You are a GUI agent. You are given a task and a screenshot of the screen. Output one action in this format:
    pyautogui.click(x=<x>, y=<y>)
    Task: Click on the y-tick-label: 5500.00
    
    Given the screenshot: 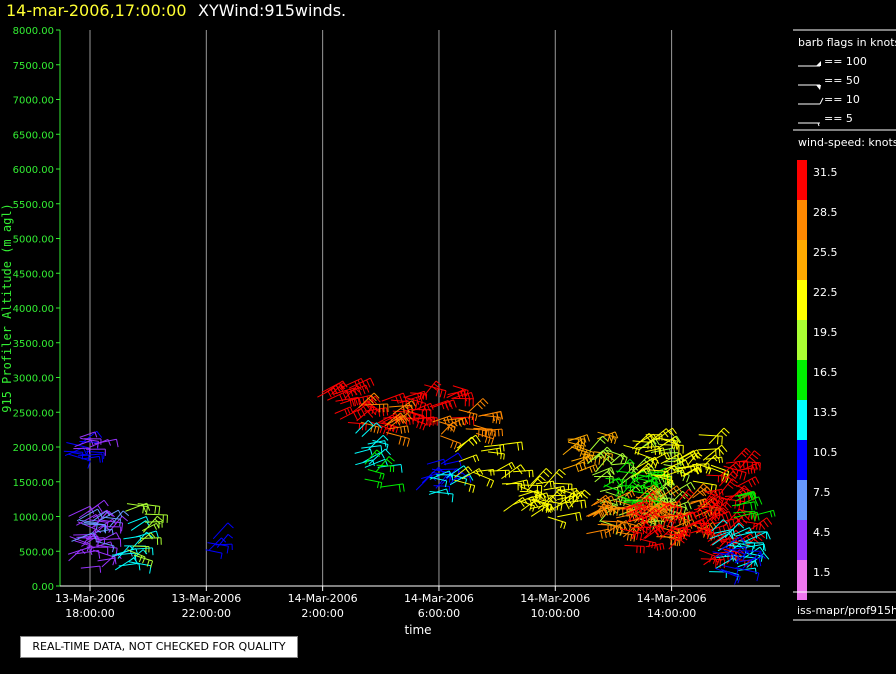 What is the action you would take?
    pyautogui.click(x=33, y=205)
    